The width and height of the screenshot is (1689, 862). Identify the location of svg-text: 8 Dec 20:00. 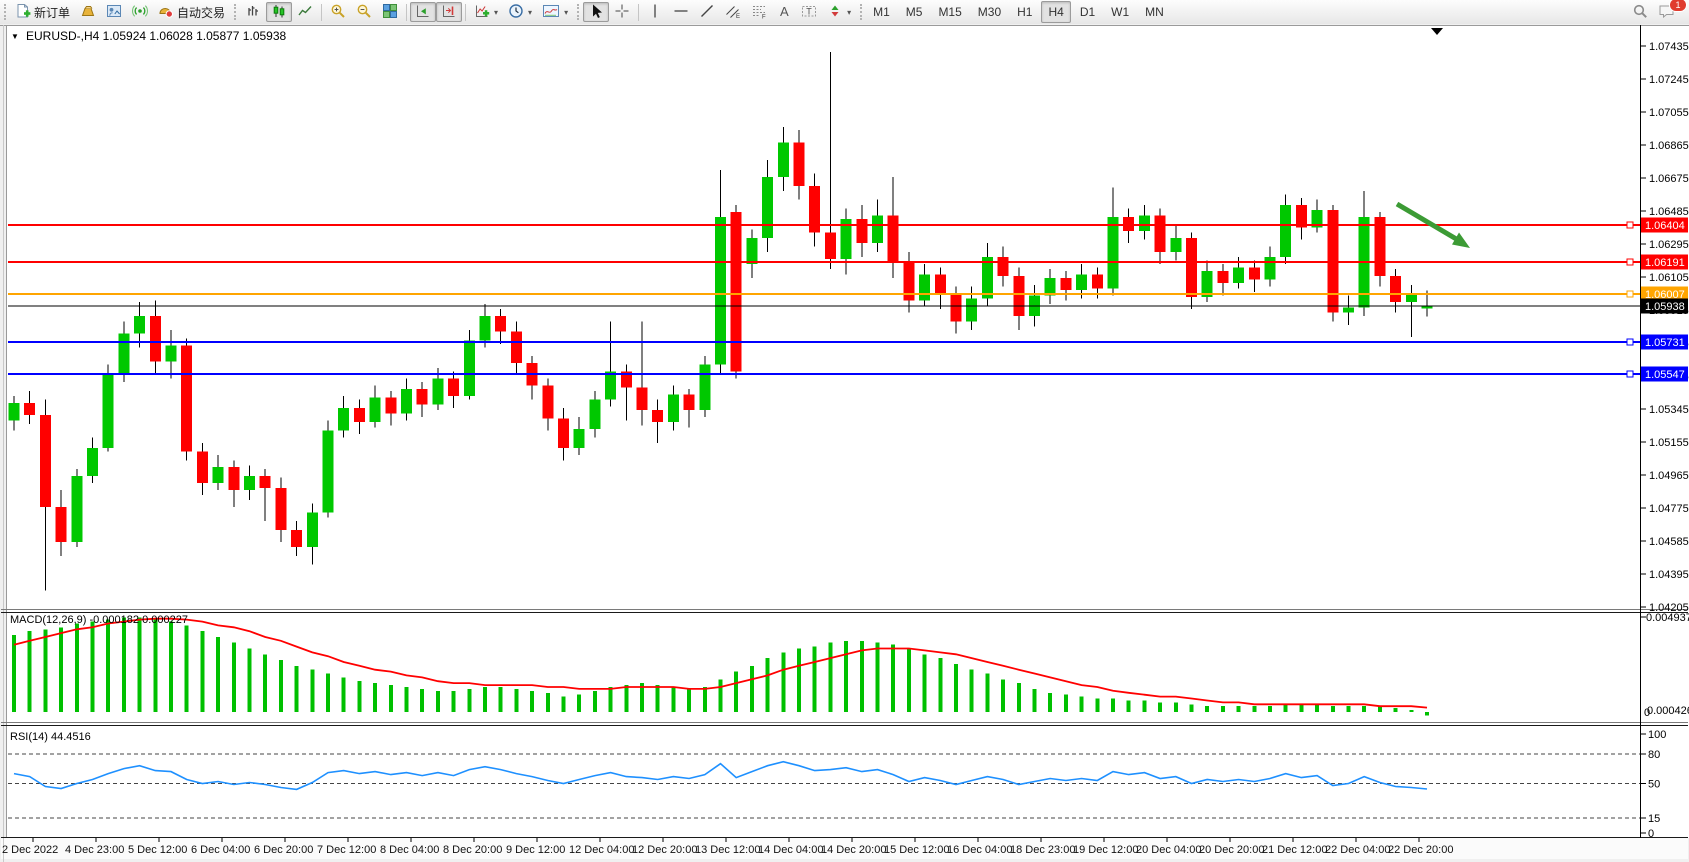
(472, 850).